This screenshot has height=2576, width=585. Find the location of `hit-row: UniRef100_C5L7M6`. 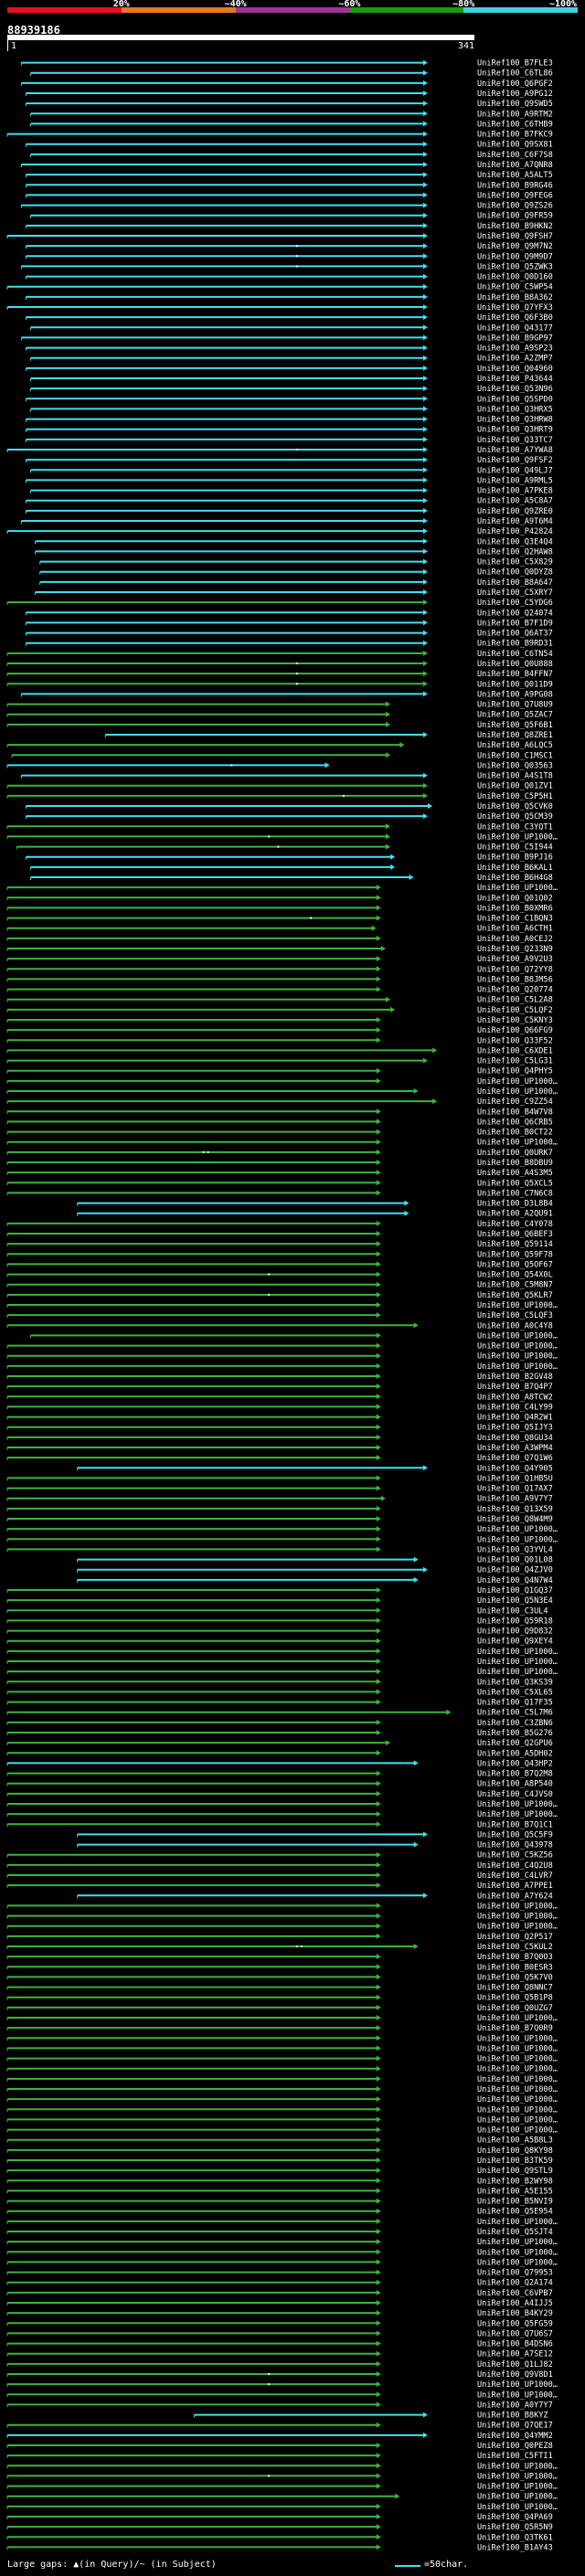

hit-row: UniRef100_C5L7M6 is located at coordinates (280, 1713).